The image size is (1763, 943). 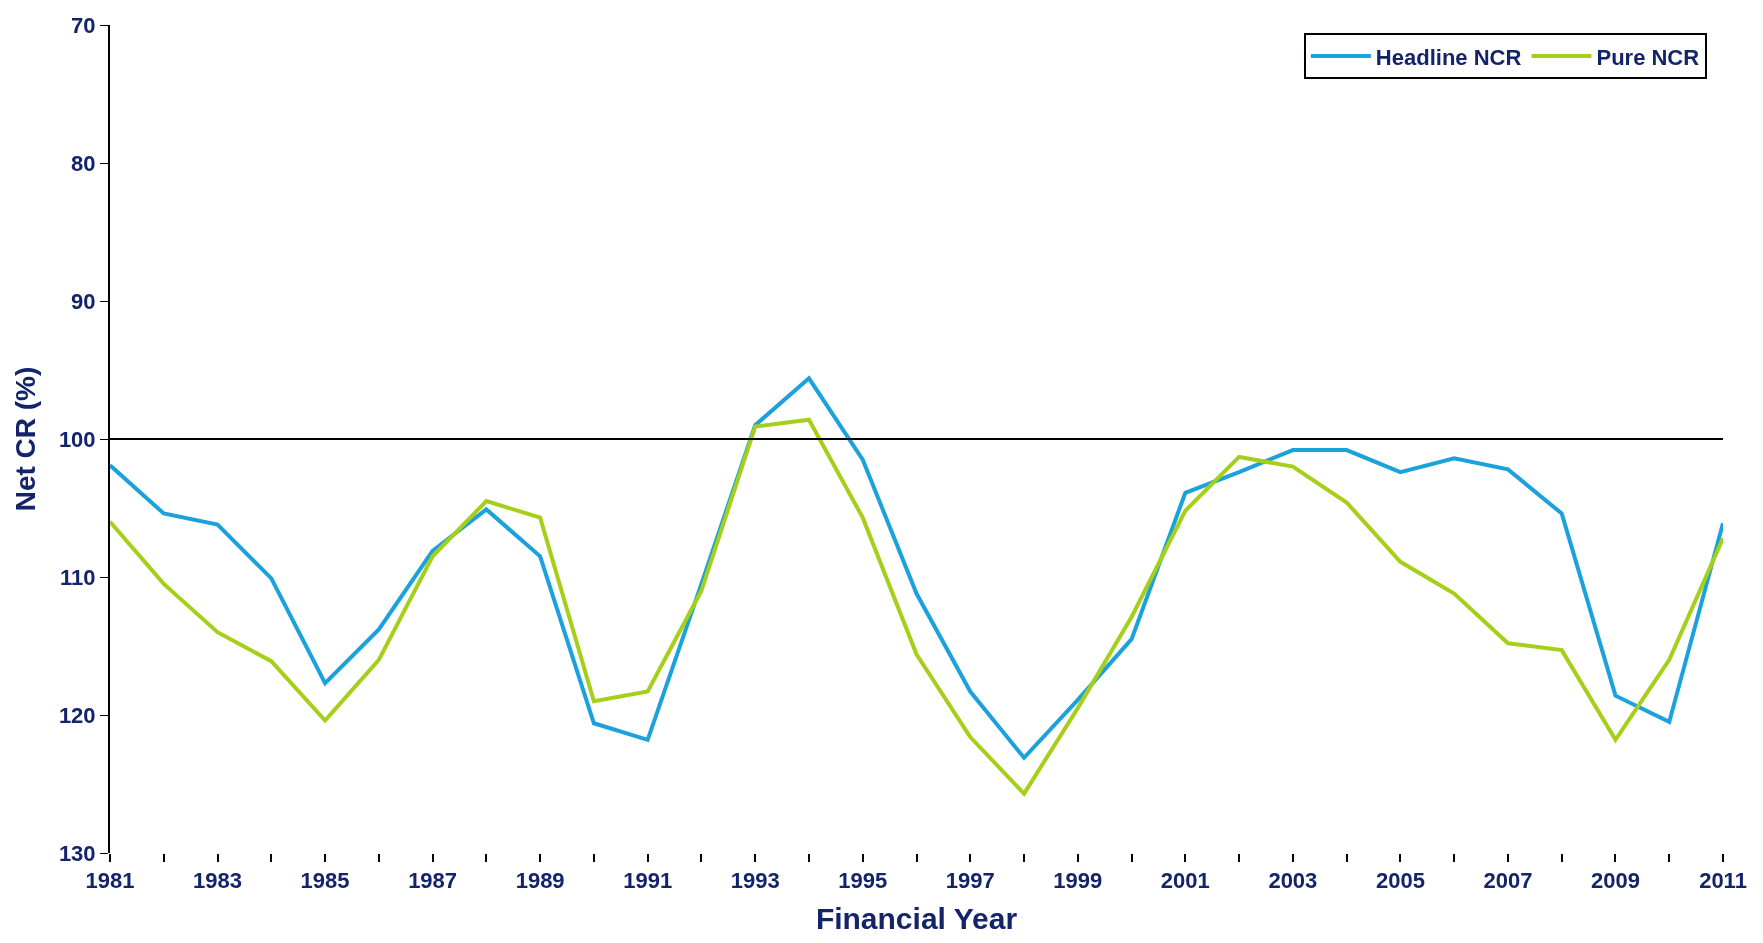 I want to click on y-tick-label: 110, so click(x=78, y=577).